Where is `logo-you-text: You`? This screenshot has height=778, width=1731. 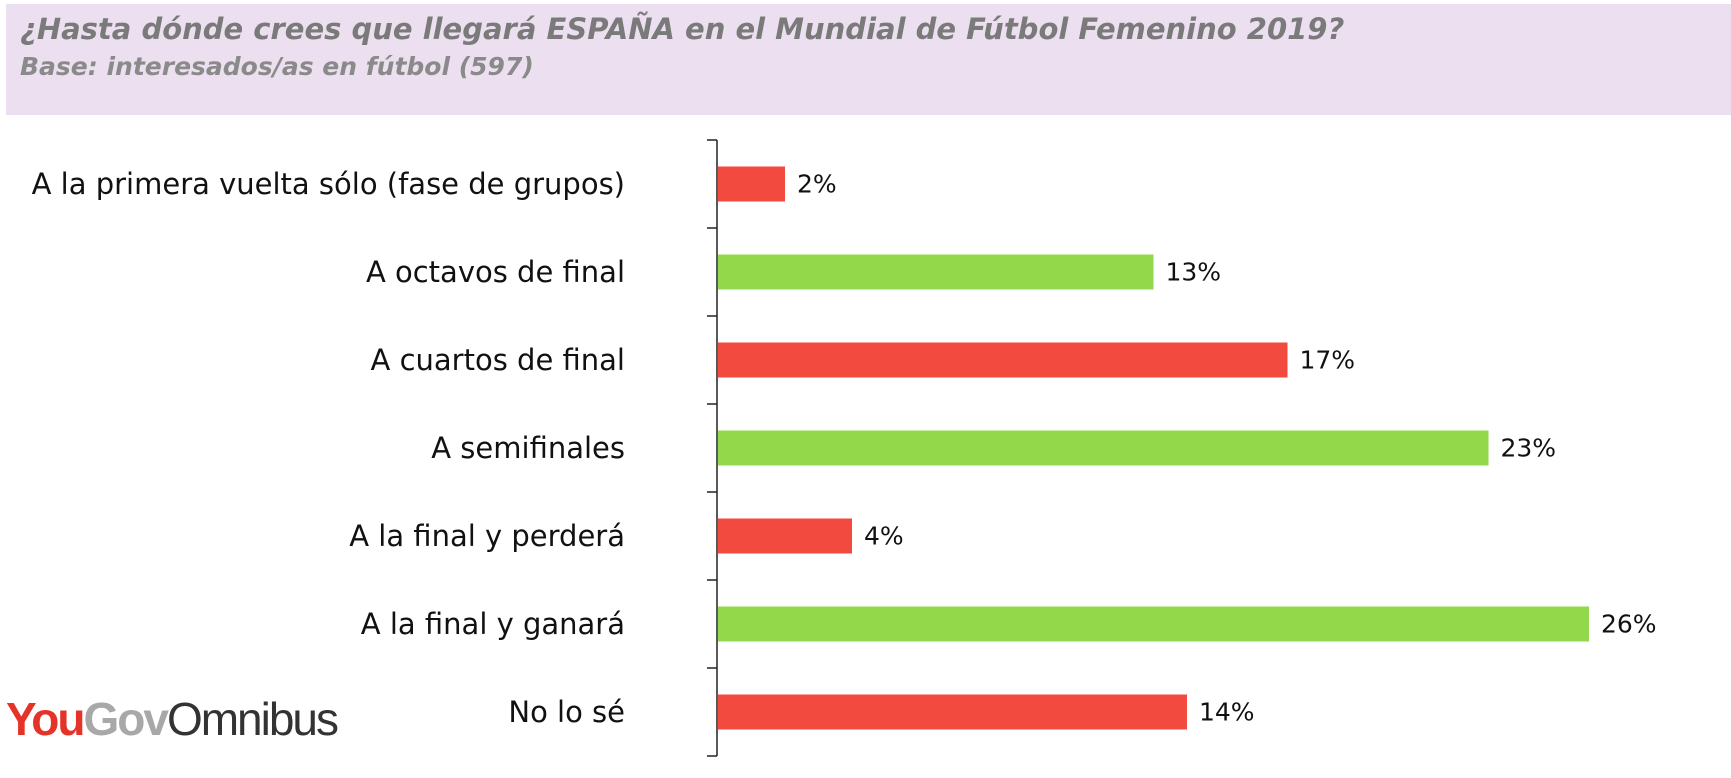
logo-you-text: You is located at coordinates (45, 719).